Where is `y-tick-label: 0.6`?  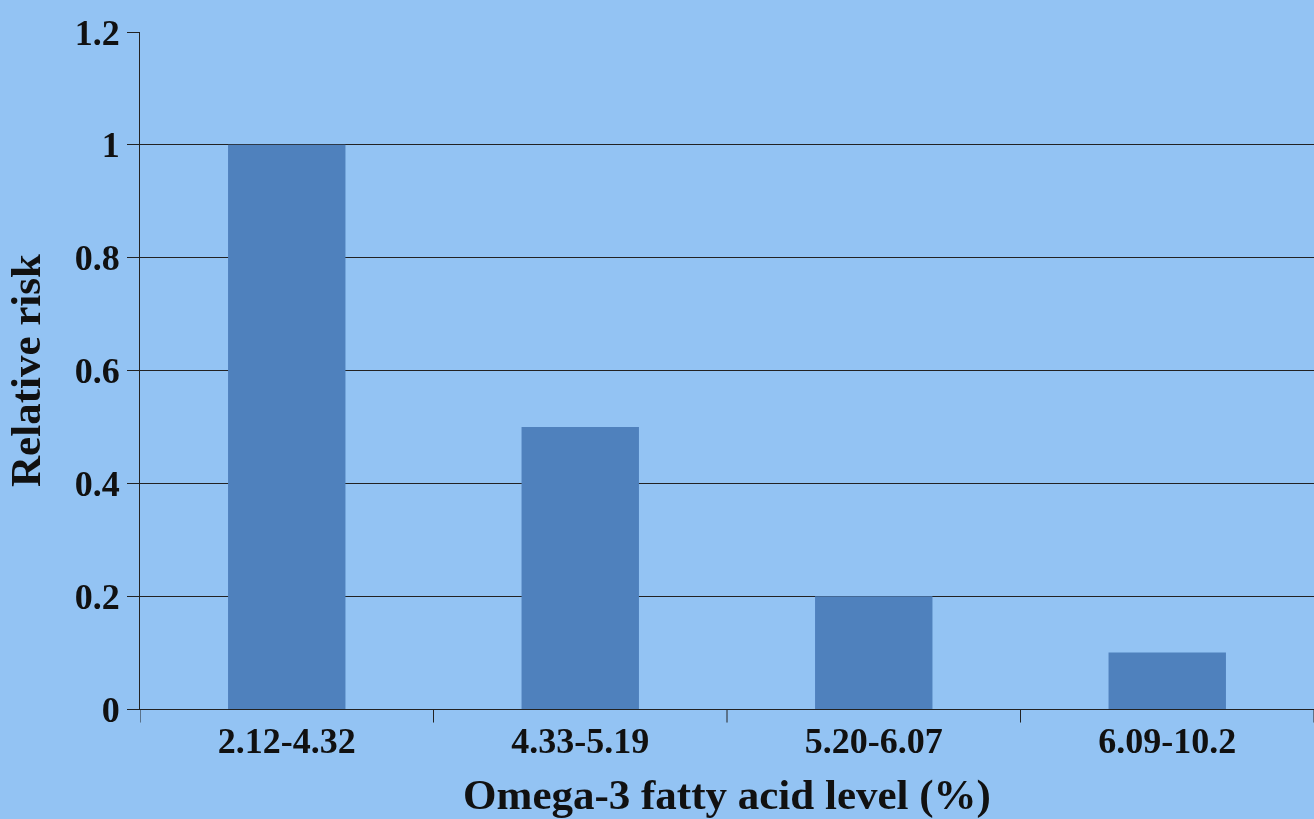
y-tick-label: 0.6 is located at coordinates (97, 371).